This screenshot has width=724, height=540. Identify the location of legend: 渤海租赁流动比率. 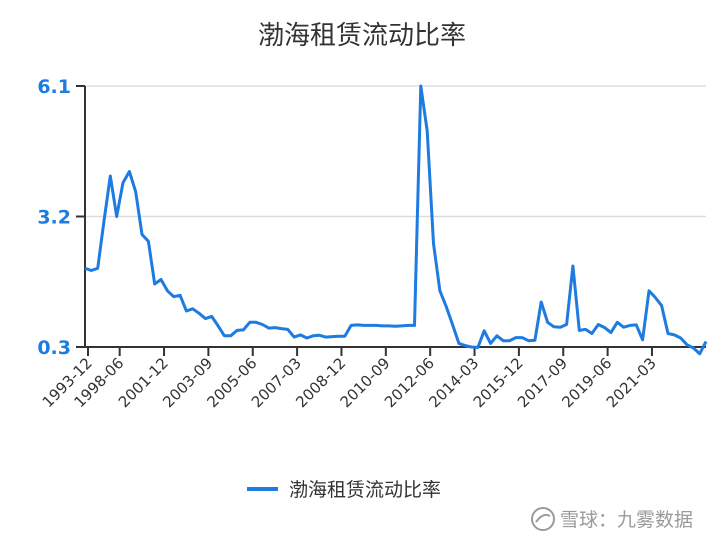
(344, 490).